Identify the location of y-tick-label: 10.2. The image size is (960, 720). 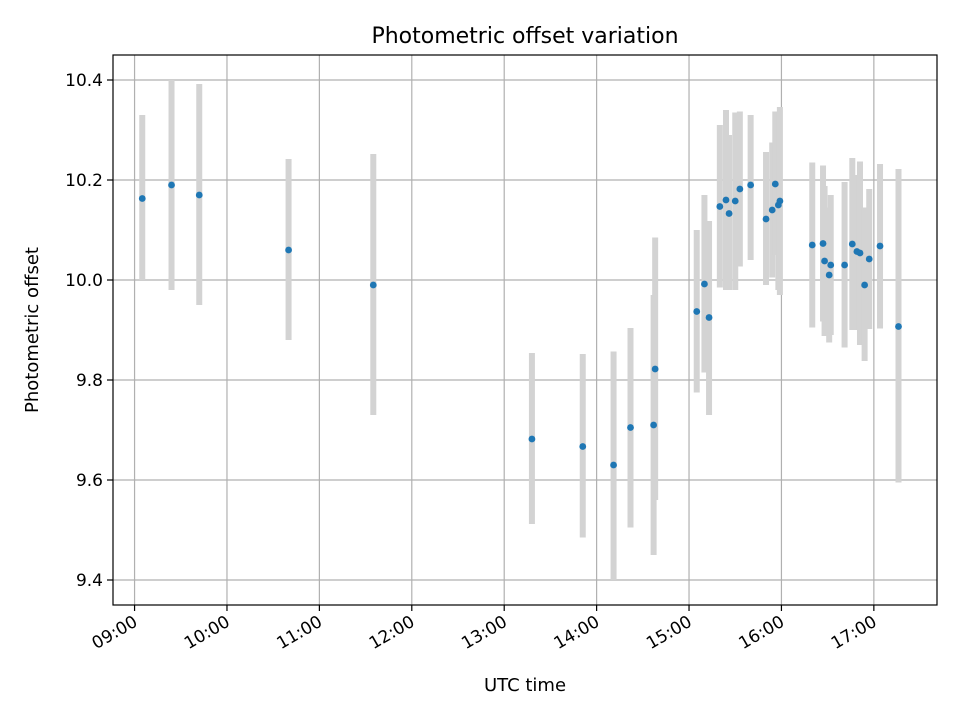
(84, 181).